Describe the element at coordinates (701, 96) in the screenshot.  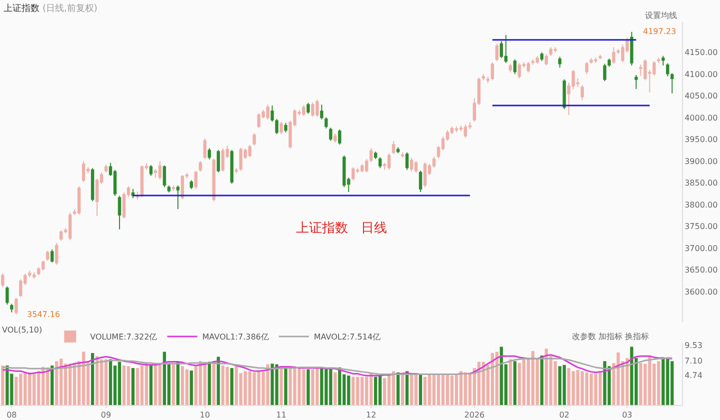
I see `y-tick-label: 4050.00` at that location.